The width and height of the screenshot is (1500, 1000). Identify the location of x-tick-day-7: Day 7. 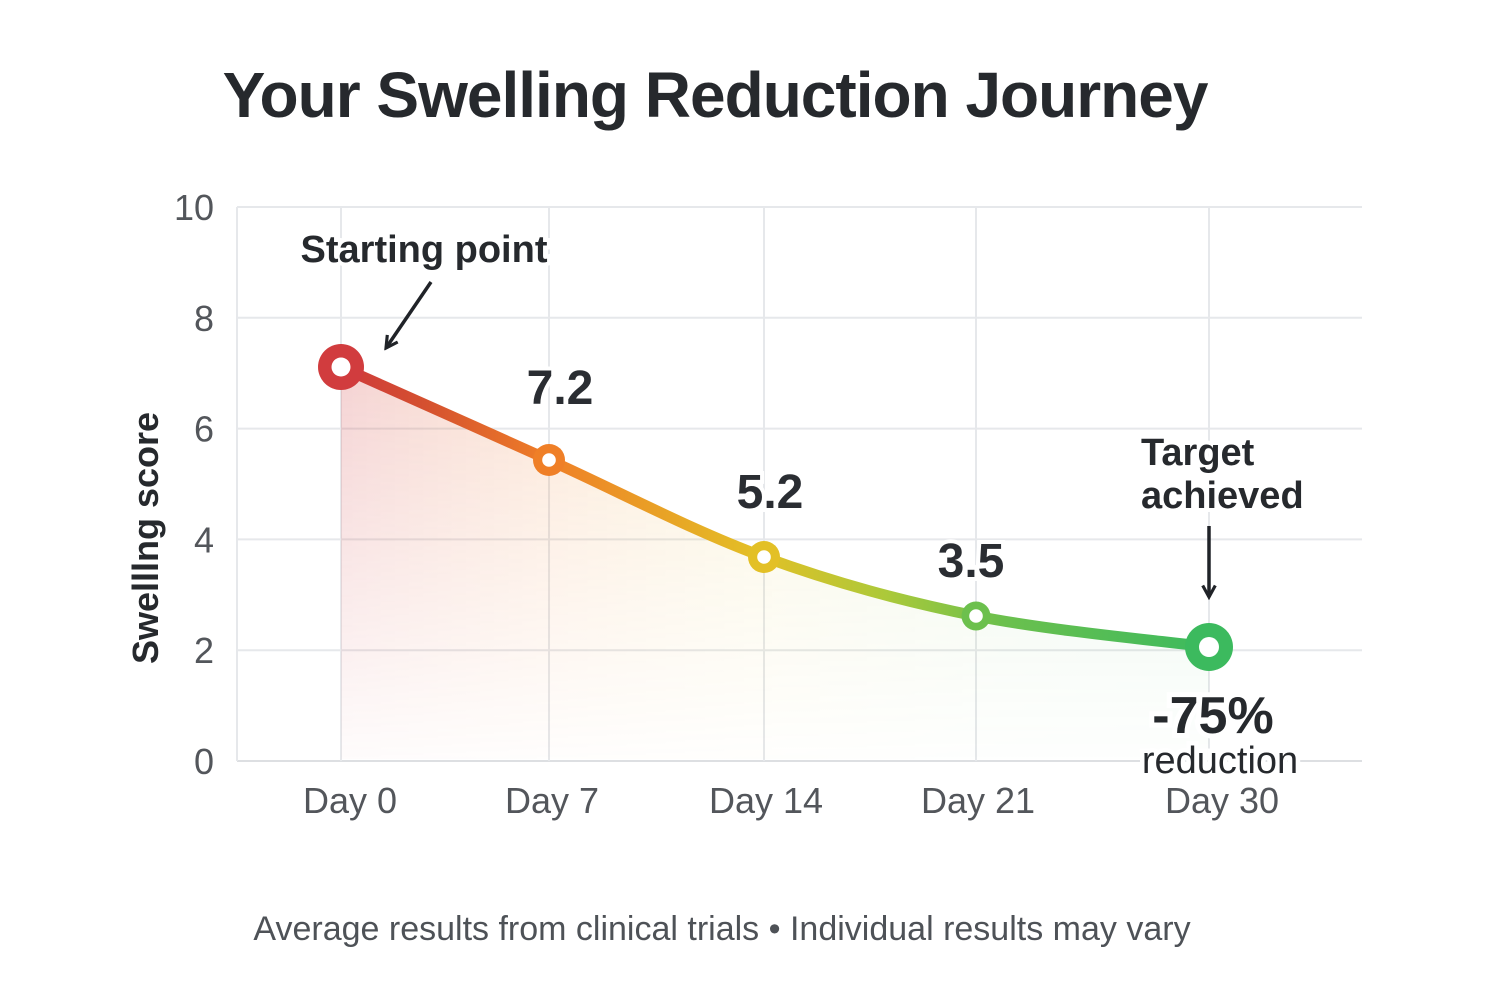
(552, 800).